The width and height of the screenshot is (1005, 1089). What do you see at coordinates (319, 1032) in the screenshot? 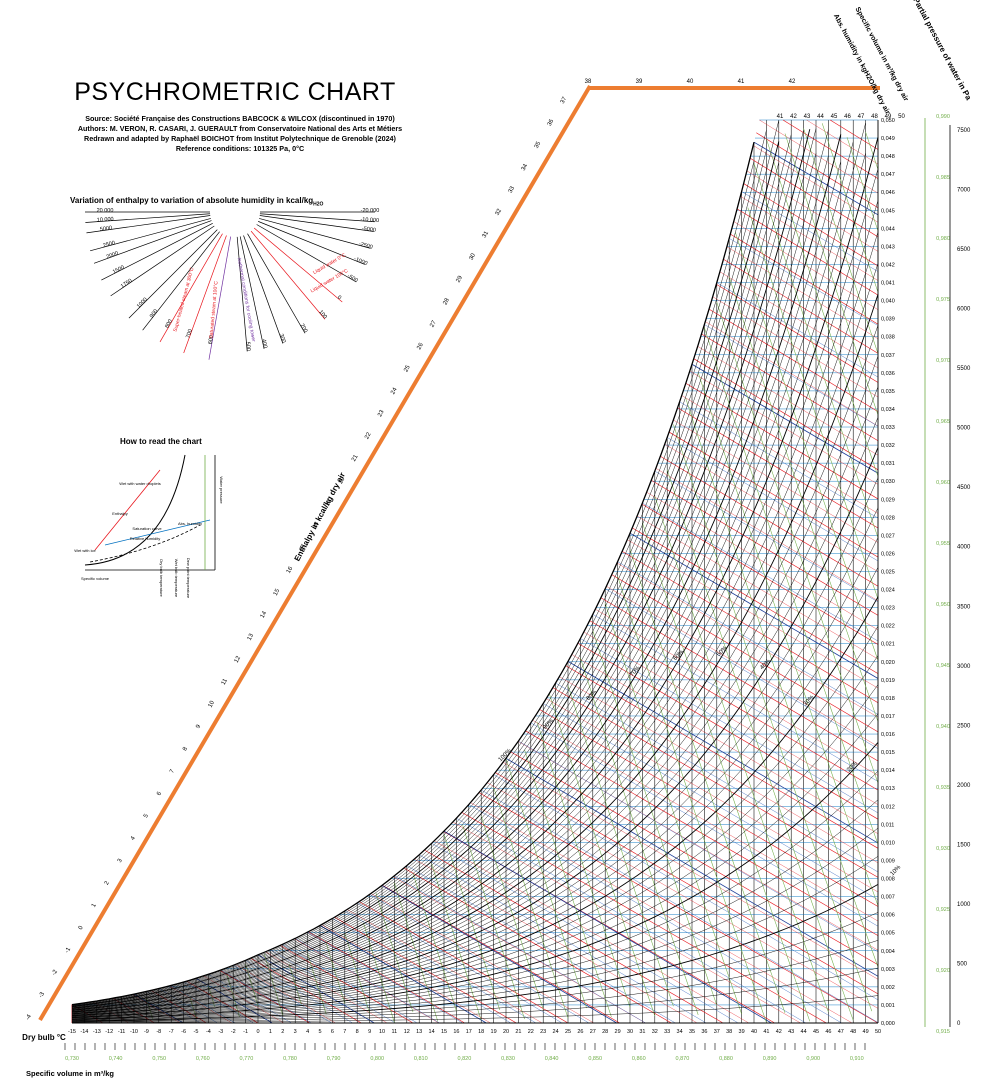
I see `dry-bulb-tick-label: 5` at bounding box center [319, 1032].